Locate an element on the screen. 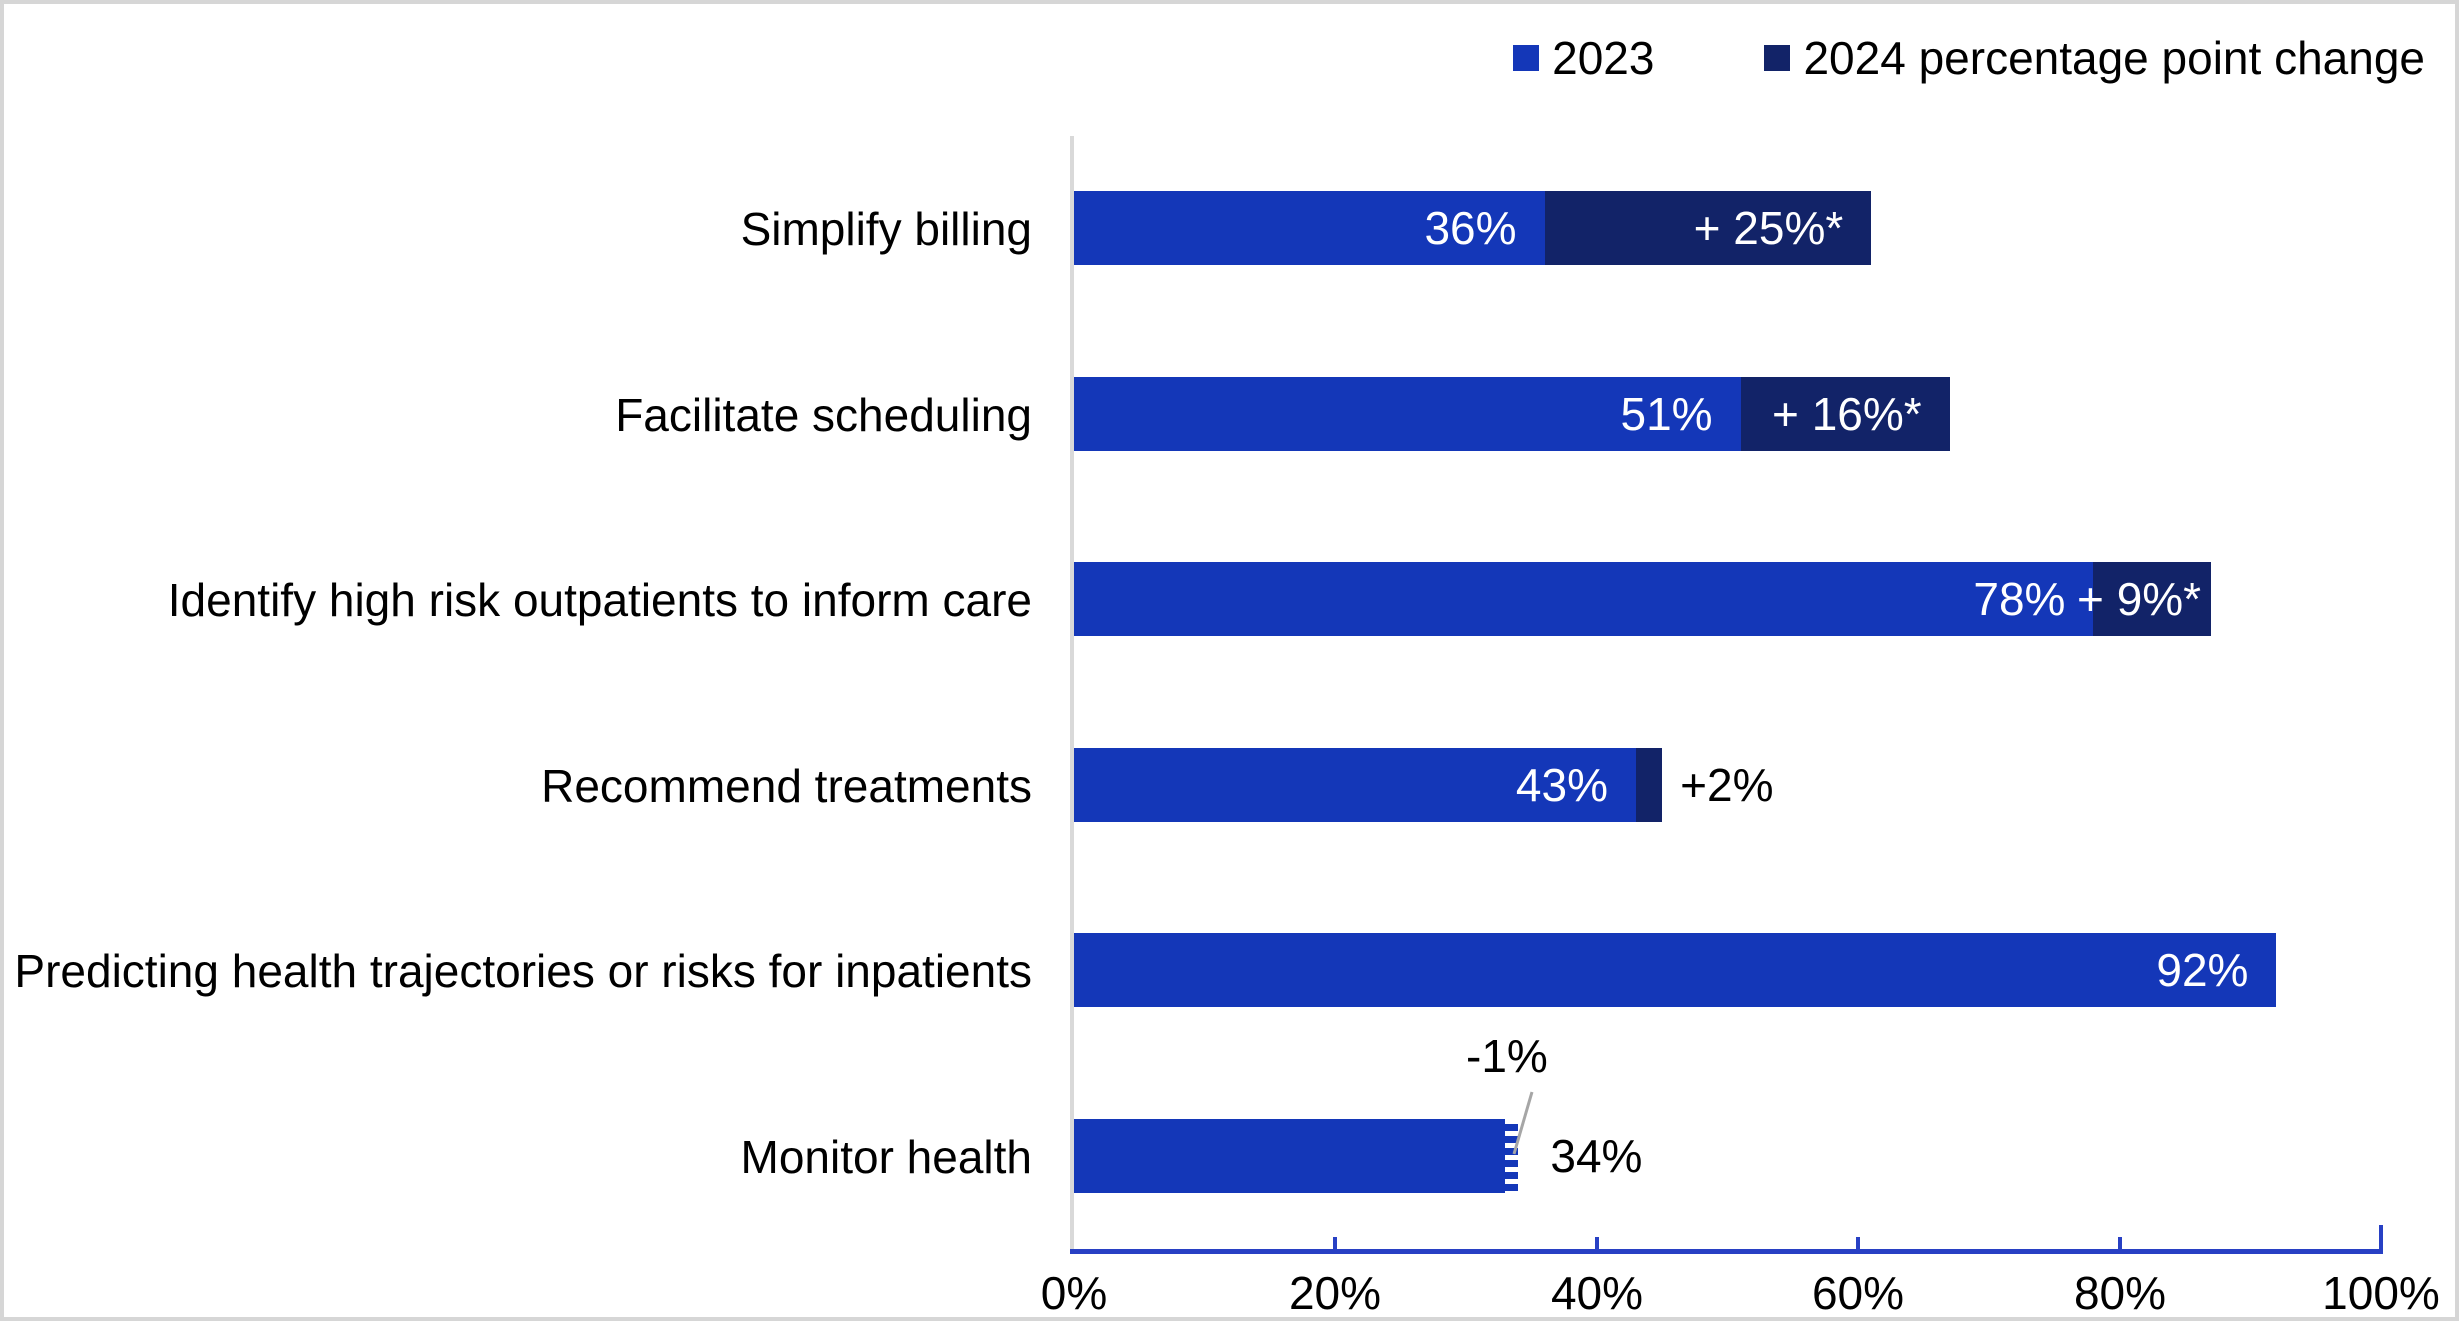 The image size is (2459, 1321). bar-change-label: + 16%* is located at coordinates (1847, 414).